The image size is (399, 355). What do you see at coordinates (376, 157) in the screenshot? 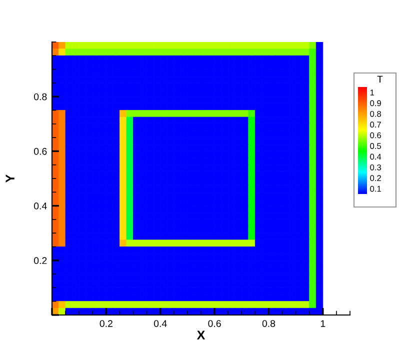
I see `color-bar-label: 0.4` at bounding box center [376, 157].